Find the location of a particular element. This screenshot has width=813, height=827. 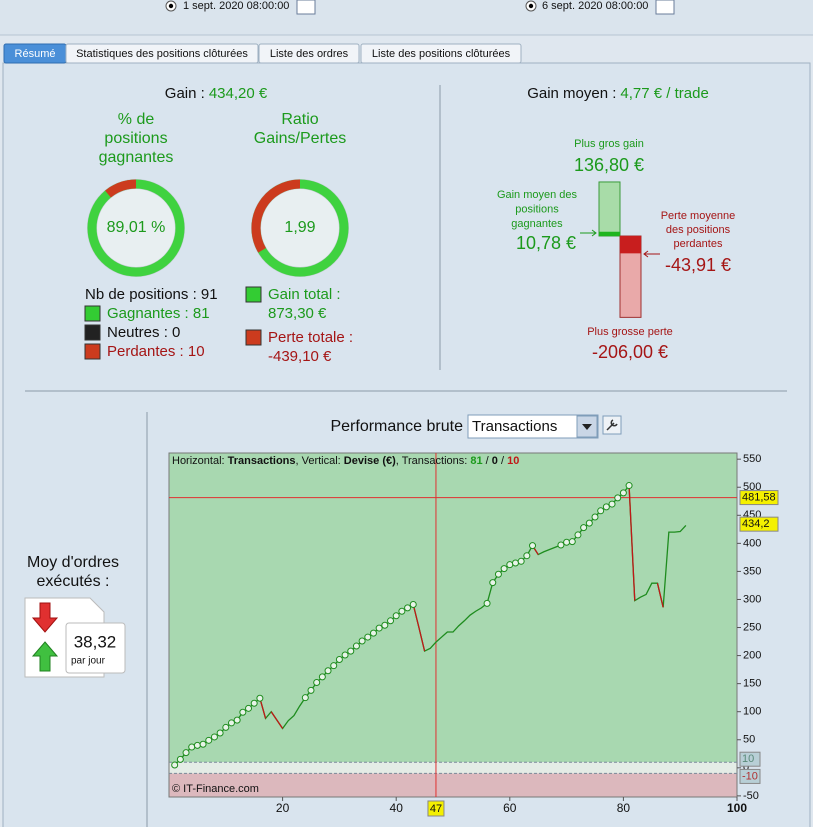

select is located at coordinates (533, 426).